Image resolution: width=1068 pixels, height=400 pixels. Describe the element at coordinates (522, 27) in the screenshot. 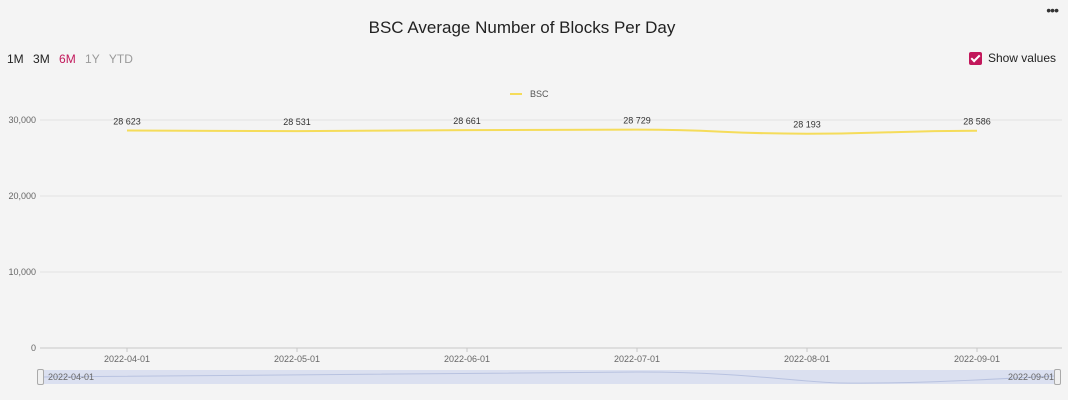

I see `chart-title: BSC Average Number of Blocks Per Day` at that location.